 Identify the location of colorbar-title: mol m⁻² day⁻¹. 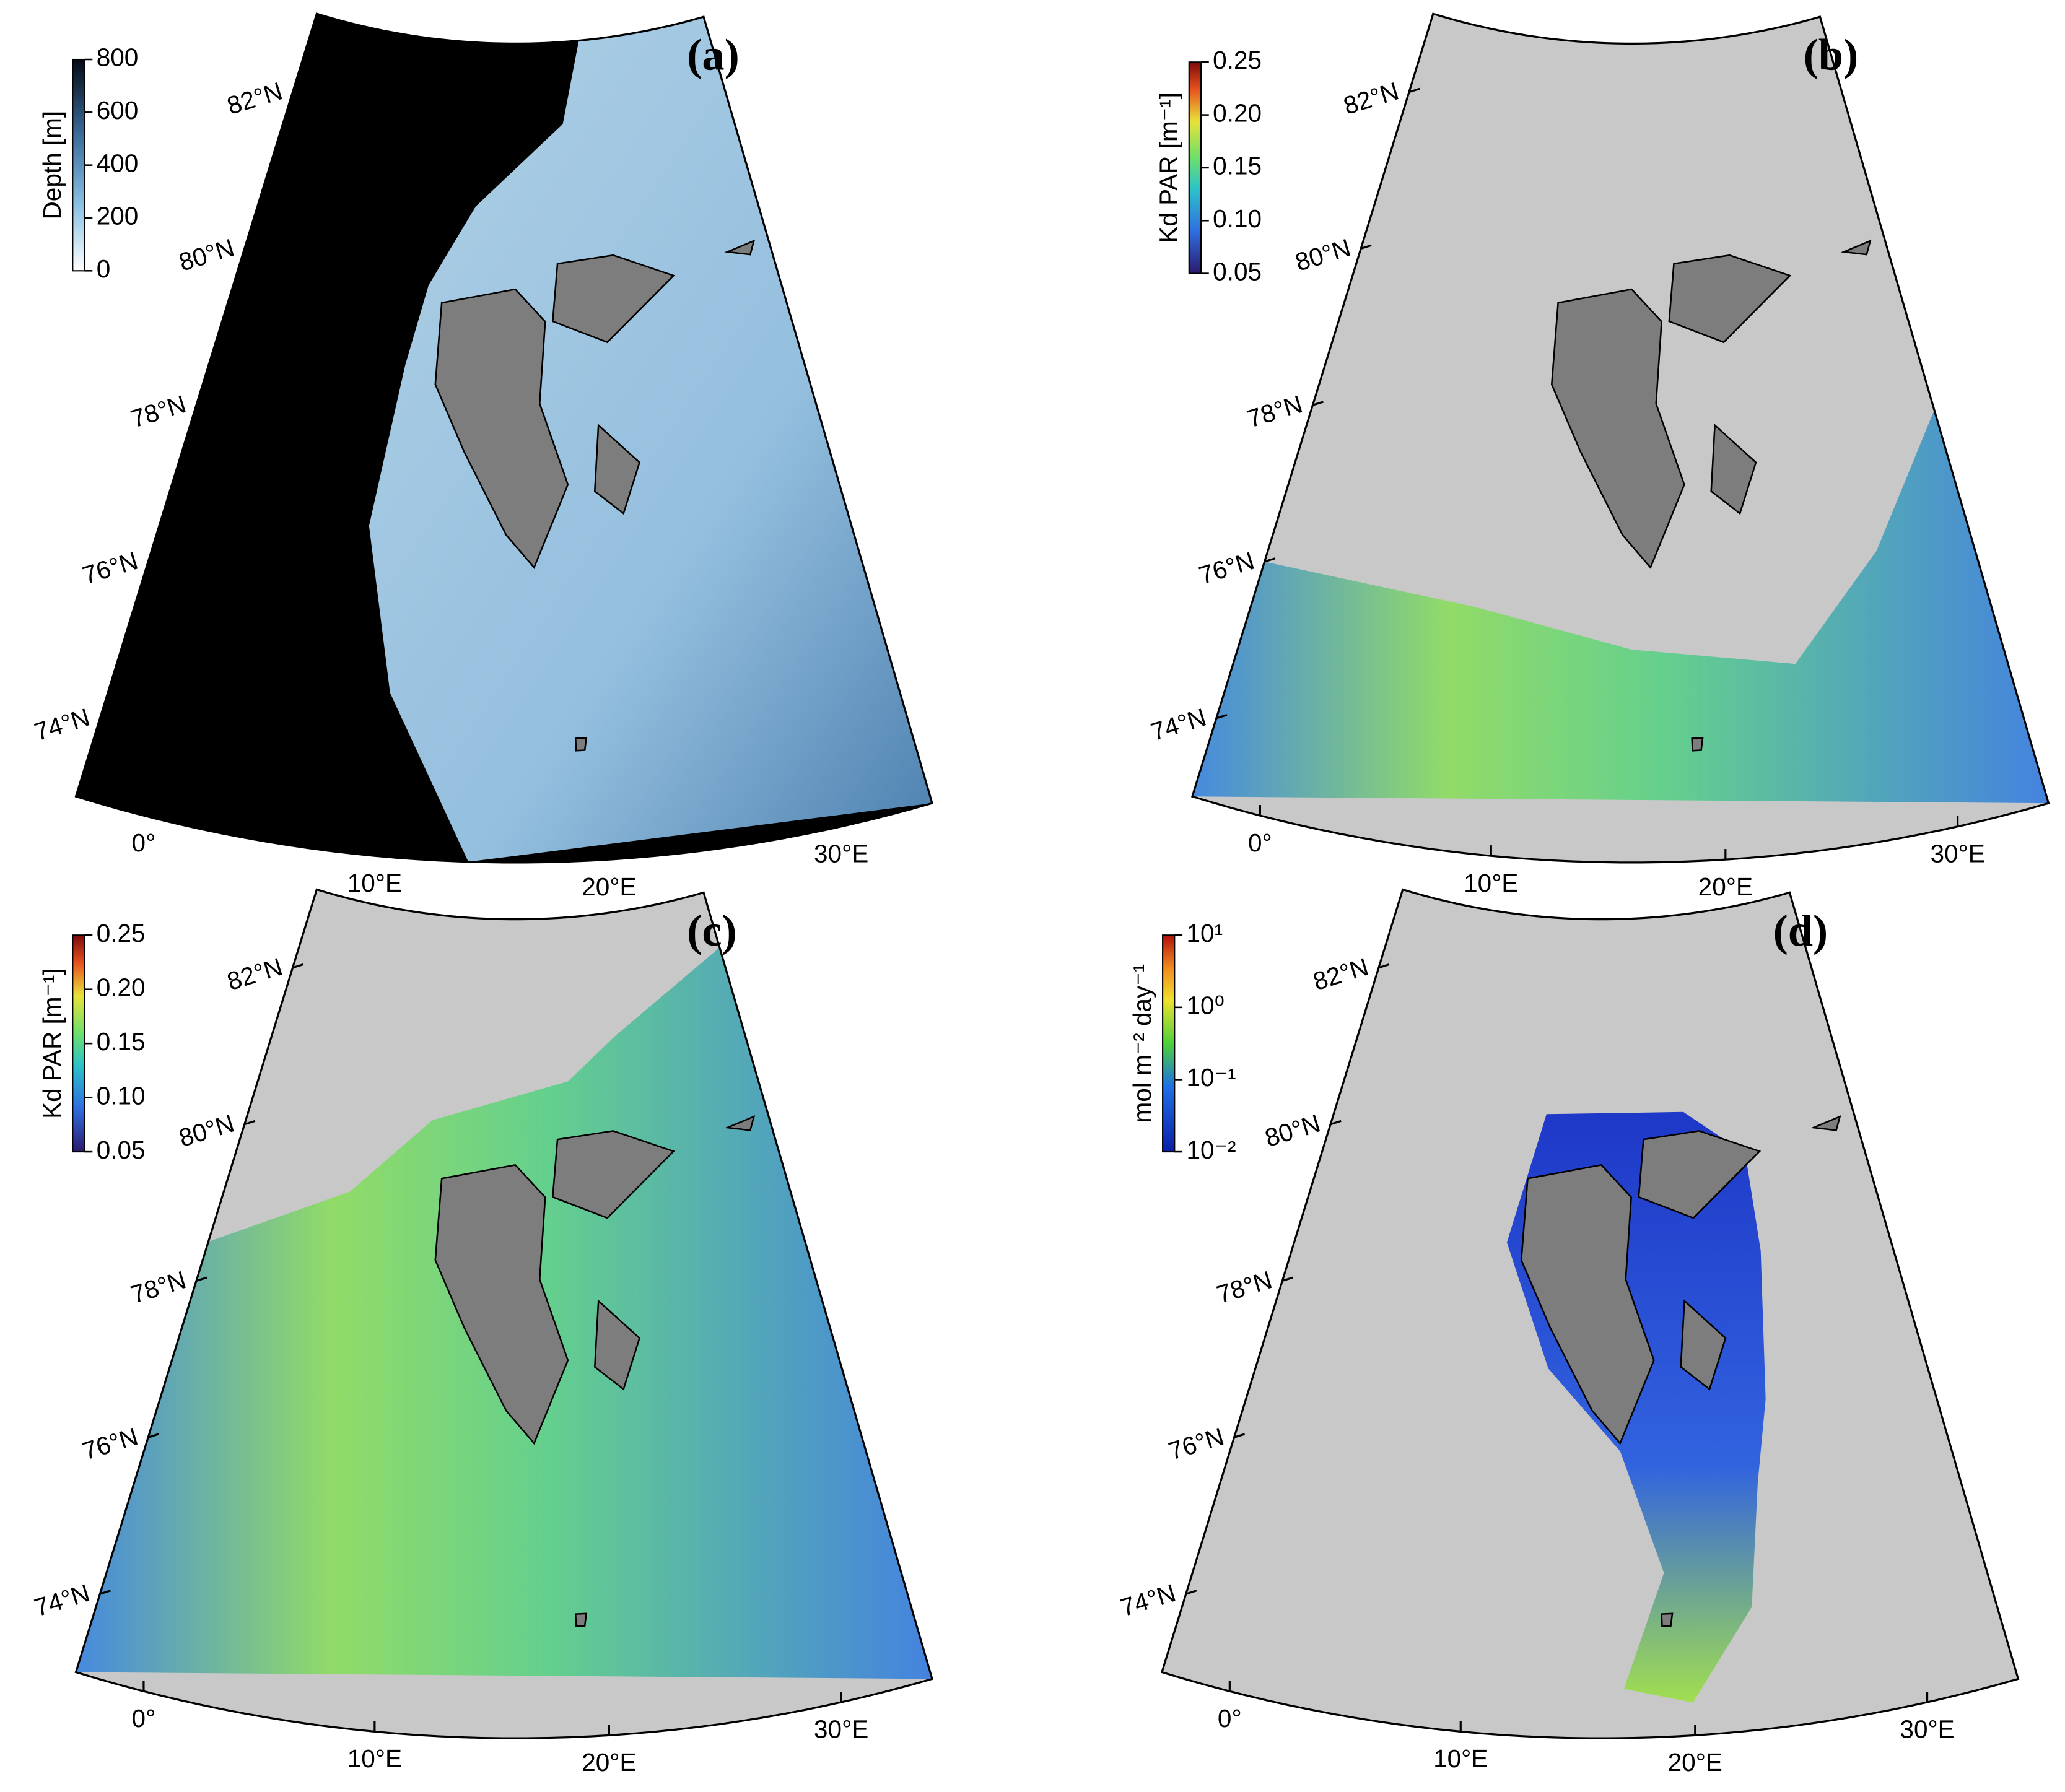
(1142, 1044).